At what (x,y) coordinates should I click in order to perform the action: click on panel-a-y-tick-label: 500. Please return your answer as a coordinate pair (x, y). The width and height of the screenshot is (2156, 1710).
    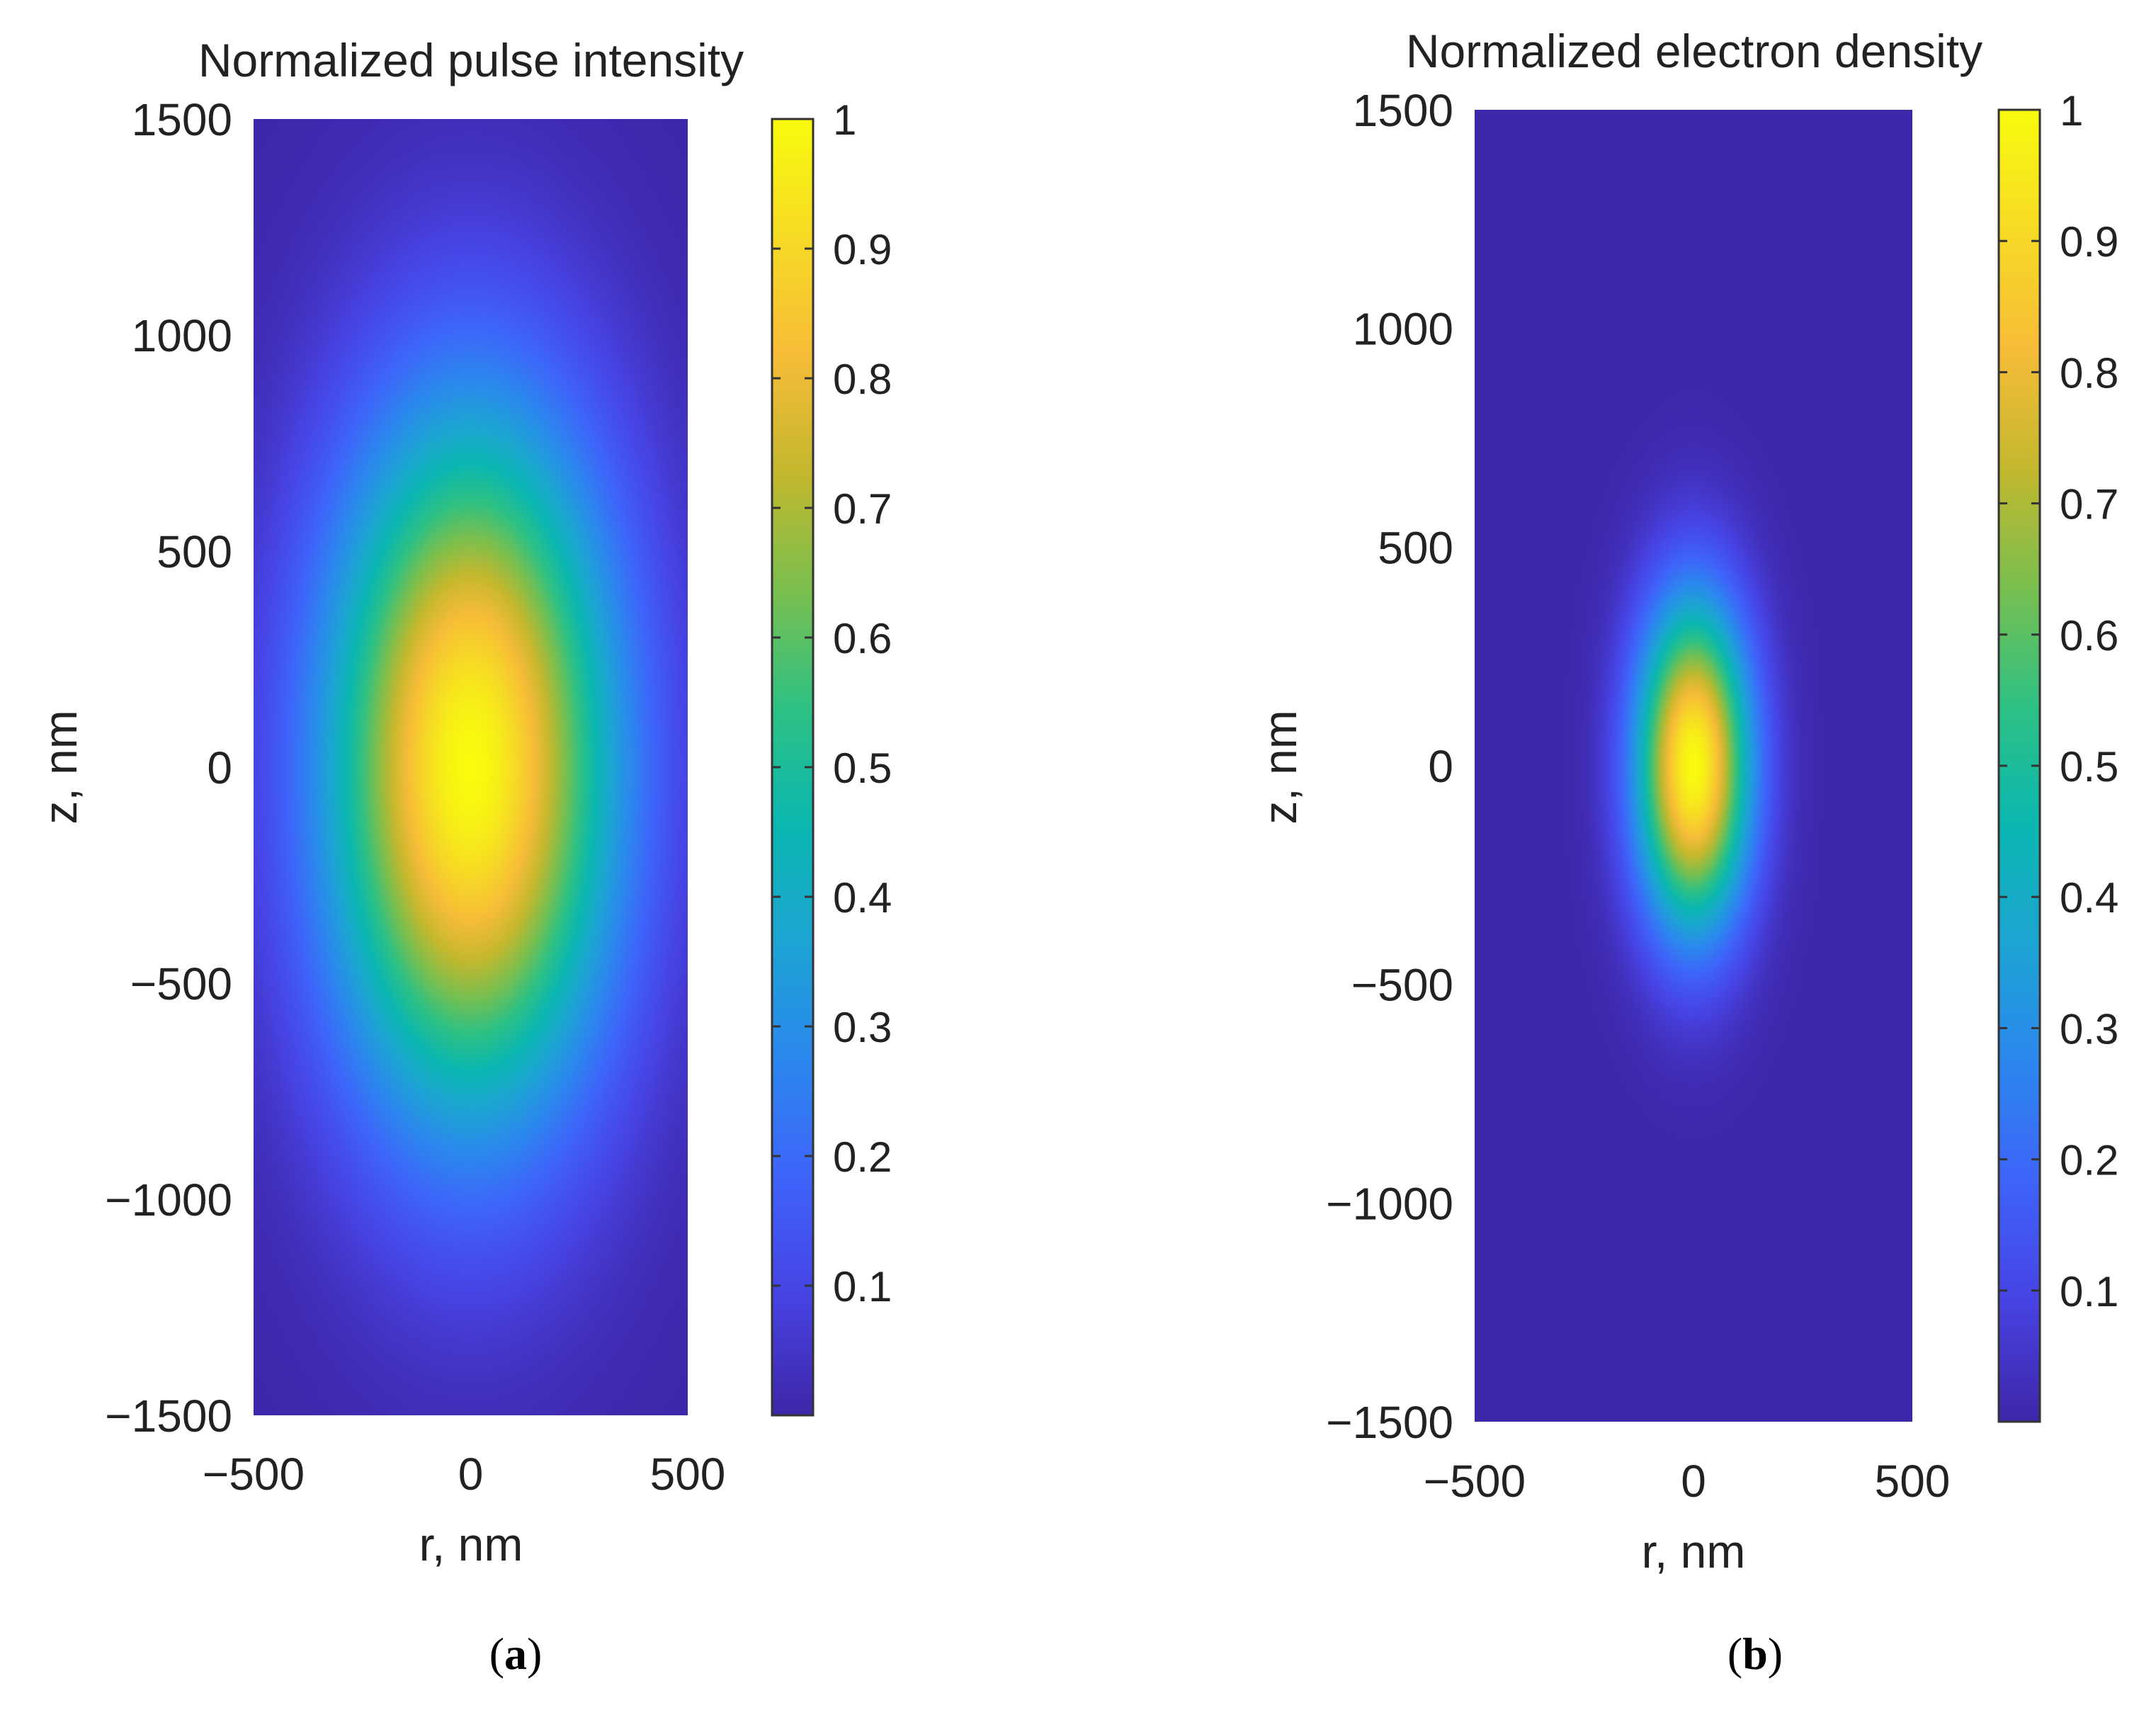
    Looking at the image, I should click on (195, 552).